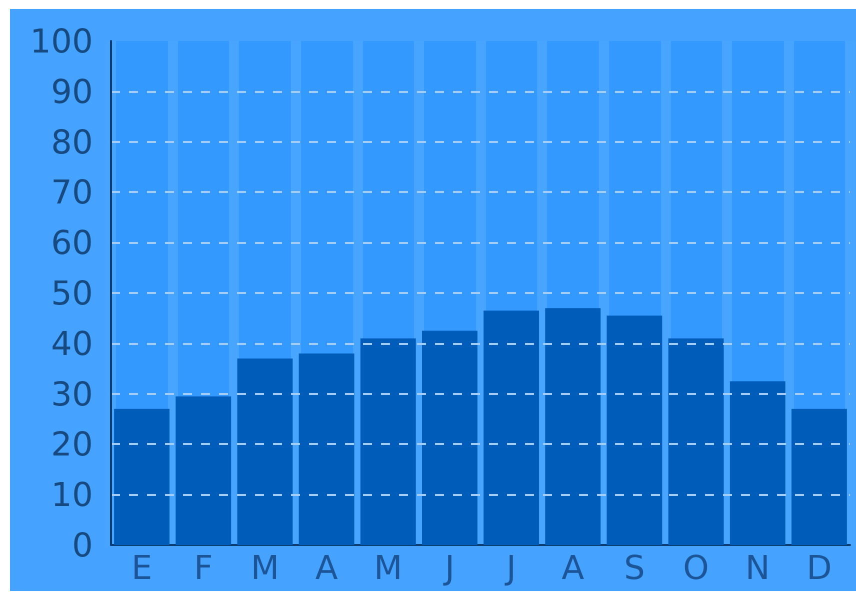 The width and height of the screenshot is (856, 595). What do you see at coordinates (72, 394) in the screenshot?
I see `y-tick-label: 30` at bounding box center [72, 394].